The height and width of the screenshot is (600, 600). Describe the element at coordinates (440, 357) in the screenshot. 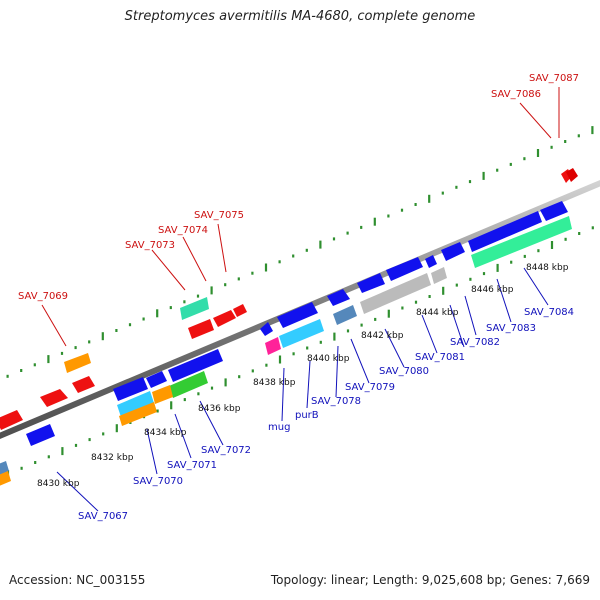

I see `gene-label-sav-7081: SAV_7081` at that location.